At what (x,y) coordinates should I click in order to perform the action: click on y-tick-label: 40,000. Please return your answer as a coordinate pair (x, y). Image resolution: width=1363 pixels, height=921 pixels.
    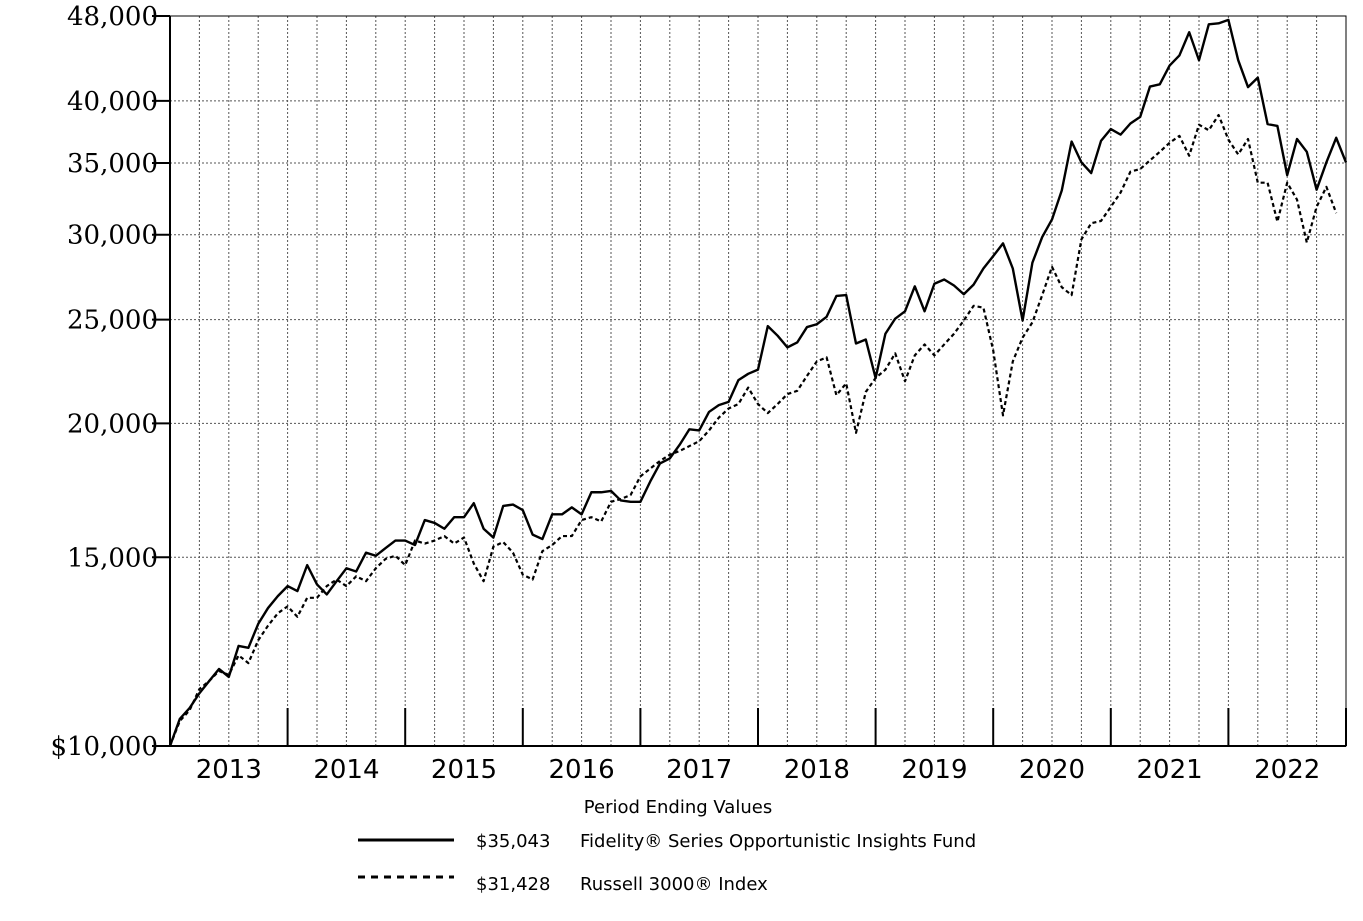
    Looking at the image, I should click on (112, 102).